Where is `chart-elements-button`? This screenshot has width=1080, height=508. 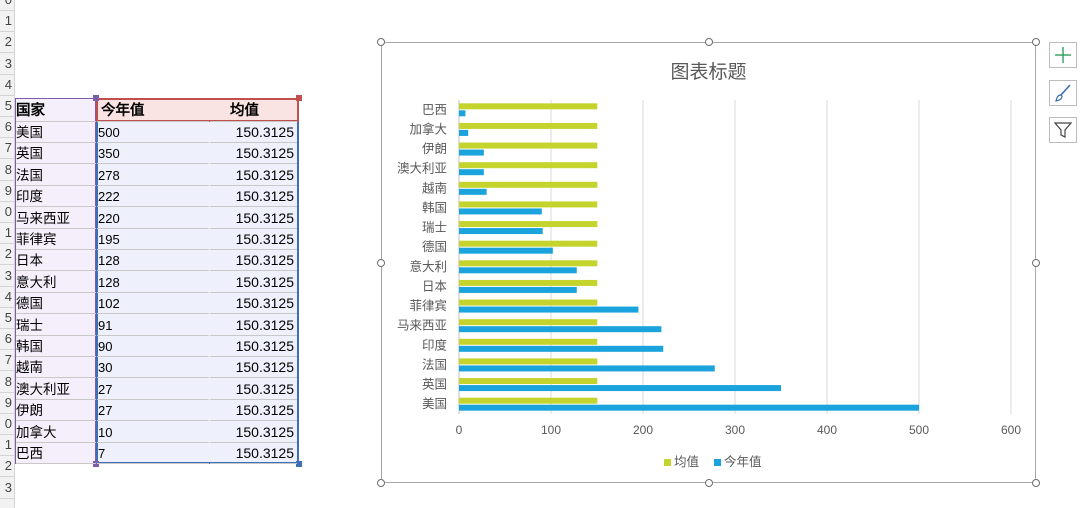 chart-elements-button is located at coordinates (1063, 55).